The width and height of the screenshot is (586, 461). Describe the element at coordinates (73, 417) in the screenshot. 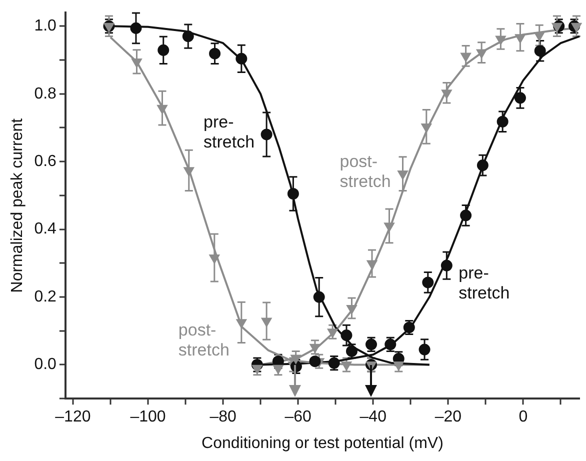

I see `x-tick-label: –120` at that location.